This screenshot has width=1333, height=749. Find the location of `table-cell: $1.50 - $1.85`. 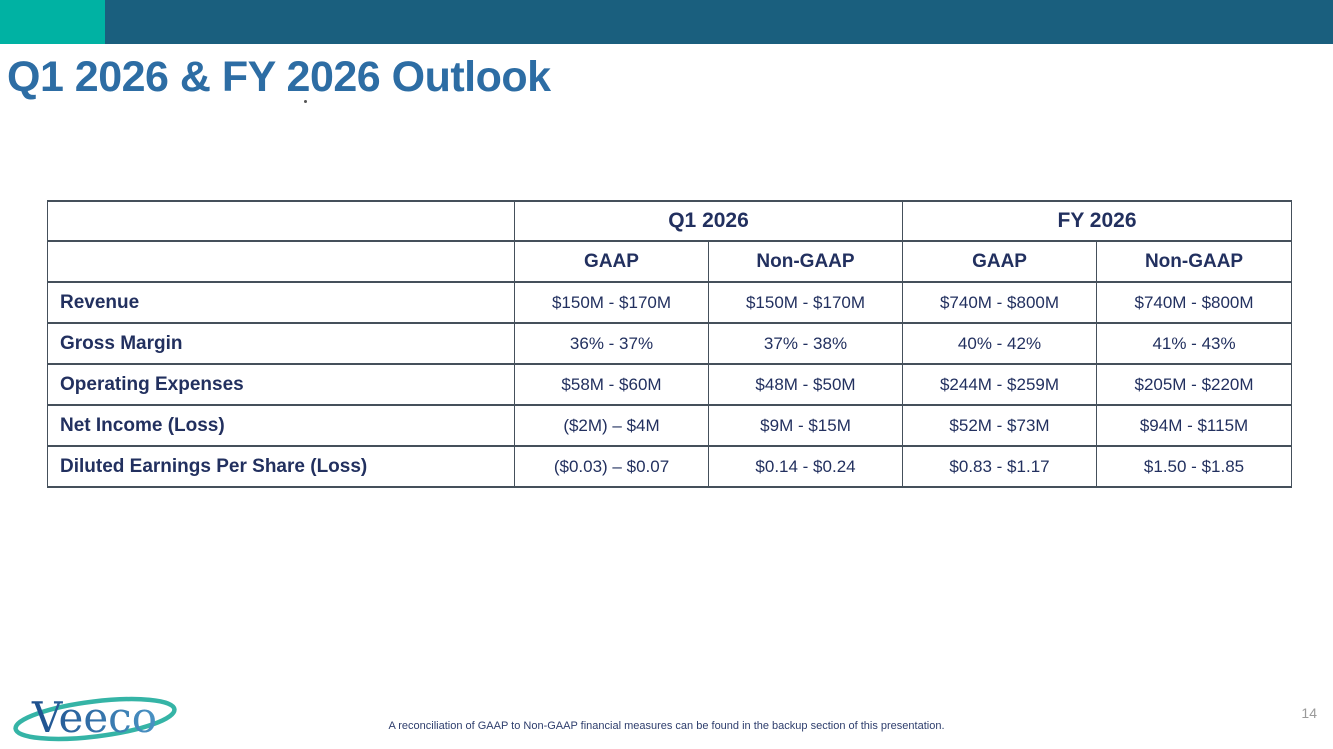

table-cell: $1.50 - $1.85 is located at coordinates (1194, 466).